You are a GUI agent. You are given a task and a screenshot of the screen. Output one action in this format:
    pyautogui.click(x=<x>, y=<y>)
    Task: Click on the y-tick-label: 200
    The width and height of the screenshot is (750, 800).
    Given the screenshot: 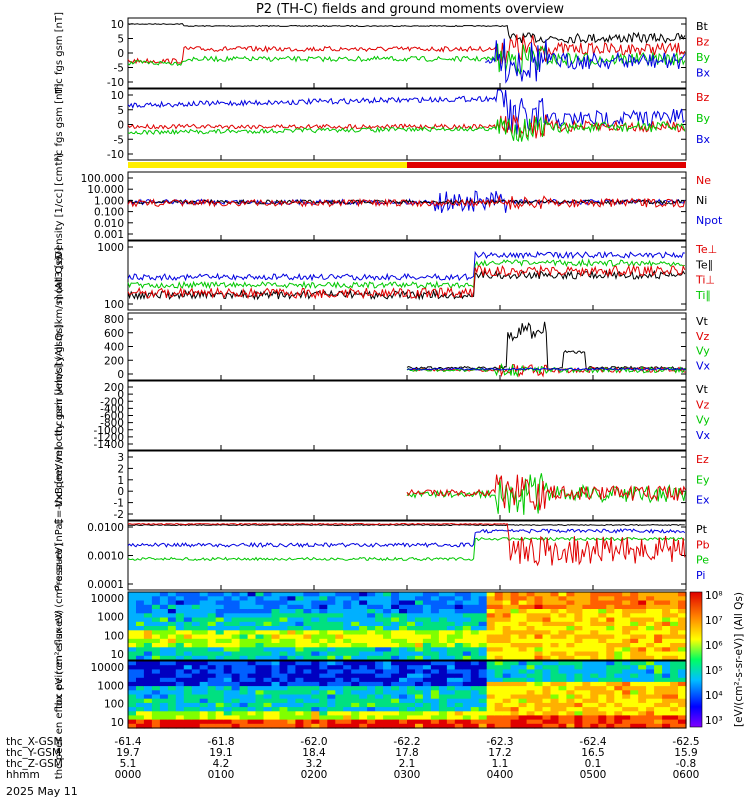 What is the action you would take?
    pyautogui.click(x=114, y=388)
    